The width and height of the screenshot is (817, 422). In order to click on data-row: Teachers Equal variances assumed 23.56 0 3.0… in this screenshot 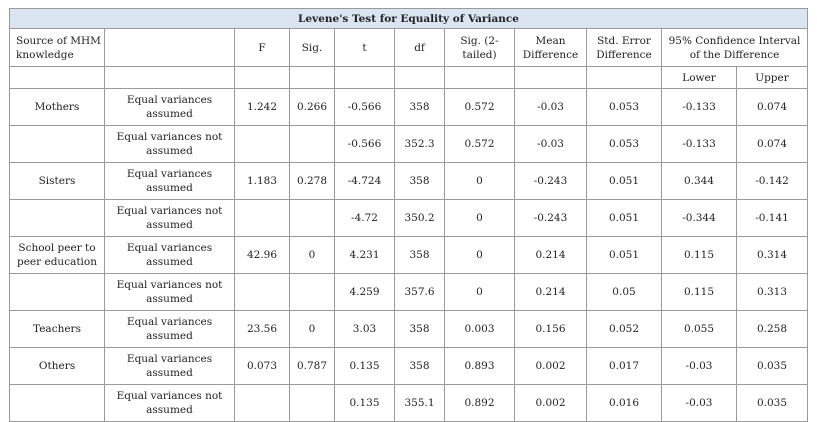, I will do `click(409, 329)`.